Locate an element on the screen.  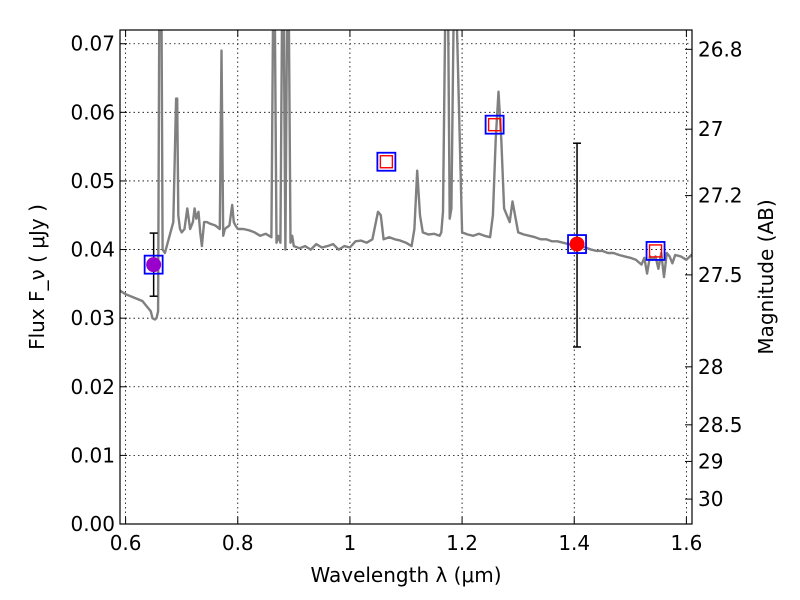
y2-tick-label: 29 is located at coordinates (710, 461).